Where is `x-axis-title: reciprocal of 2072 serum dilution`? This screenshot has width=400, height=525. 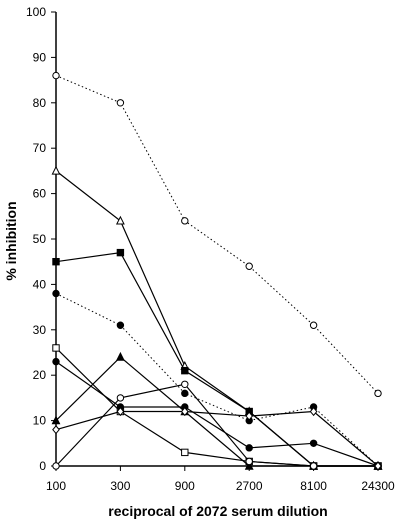
x-axis-title: reciprocal of 2072 serum dilution is located at coordinates (217, 511).